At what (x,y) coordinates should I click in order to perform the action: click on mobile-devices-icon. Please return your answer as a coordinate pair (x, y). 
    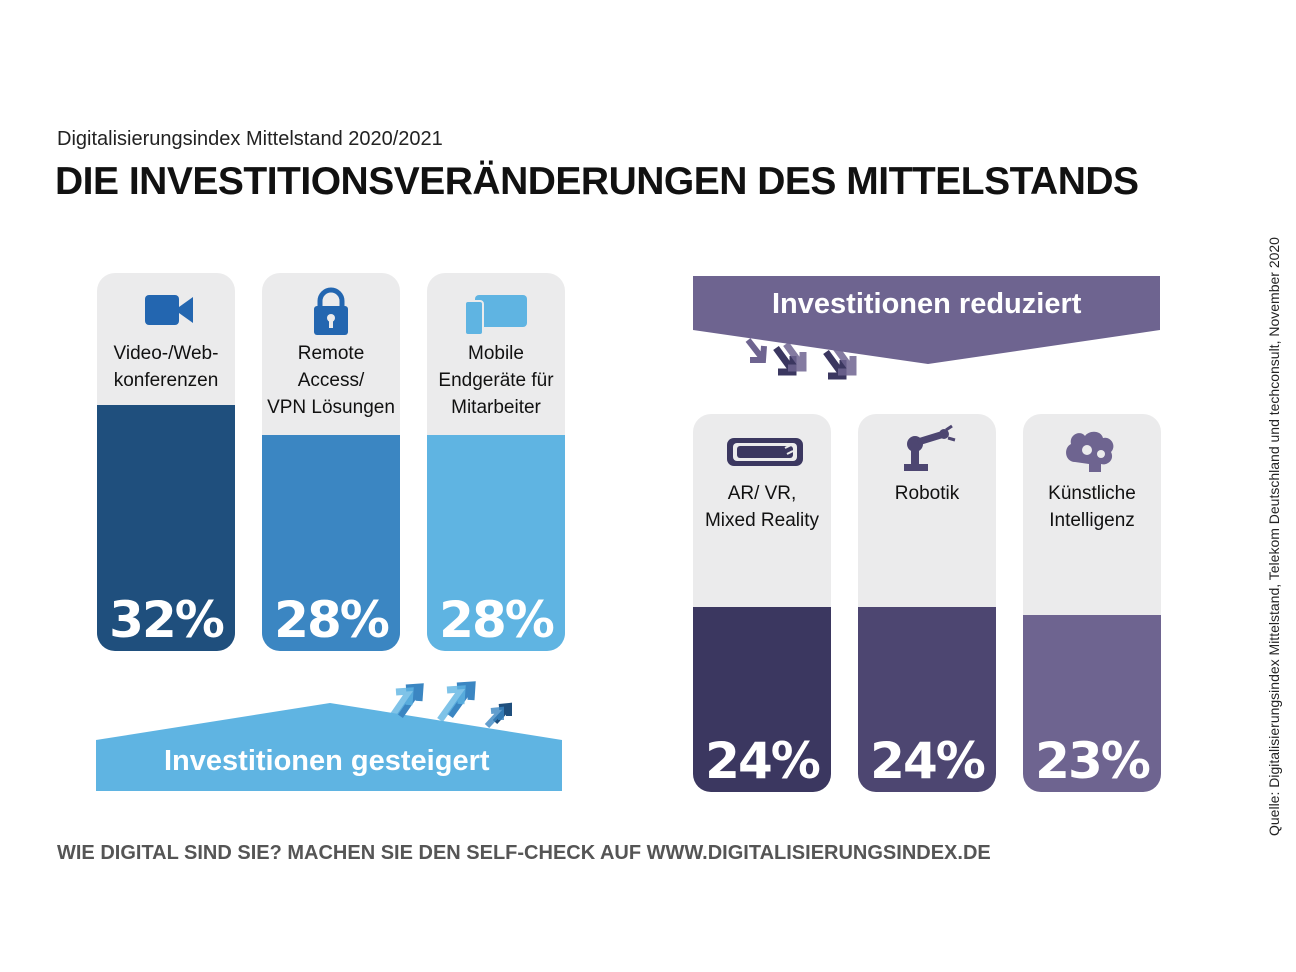
    Looking at the image, I should click on (495, 315).